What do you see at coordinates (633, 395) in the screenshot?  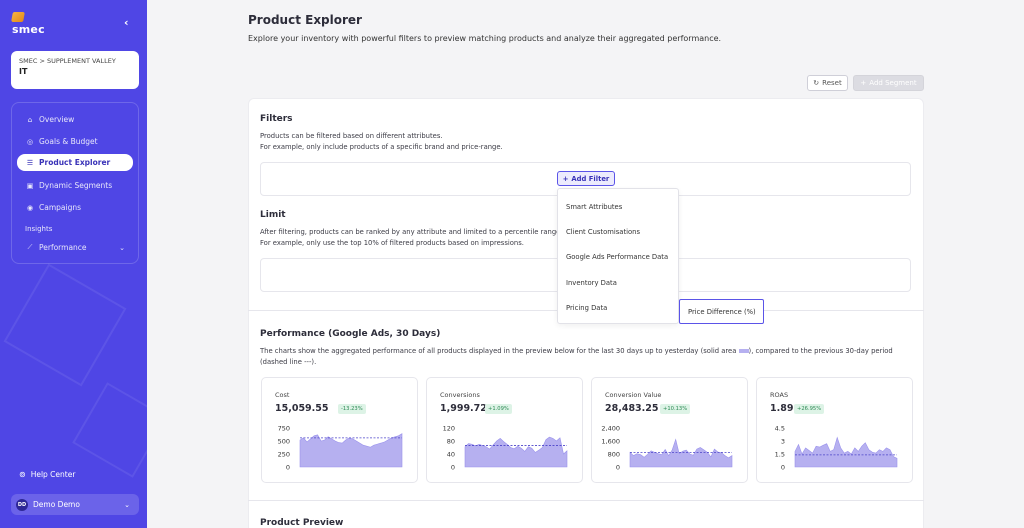 I see `metric-label: Conversion Value` at bounding box center [633, 395].